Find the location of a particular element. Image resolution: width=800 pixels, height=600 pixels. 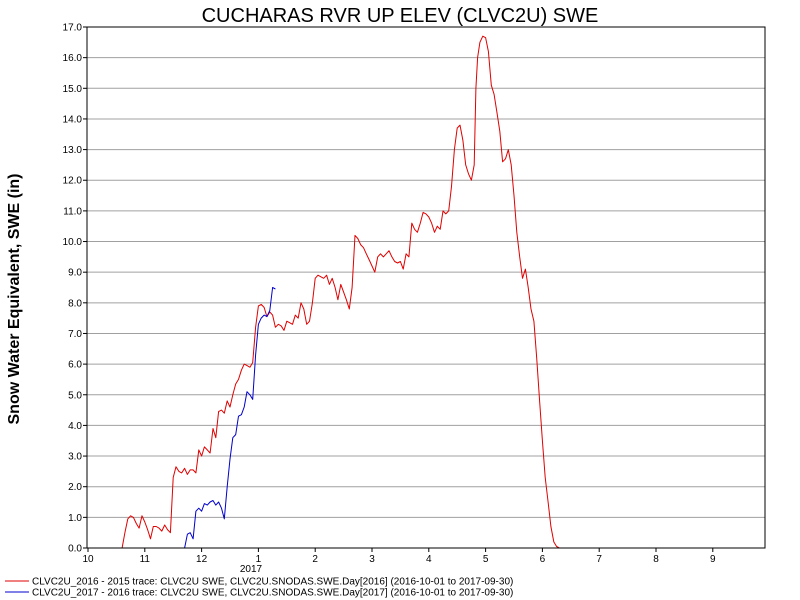

y-tick-label: 0.0 is located at coordinates (75, 549).